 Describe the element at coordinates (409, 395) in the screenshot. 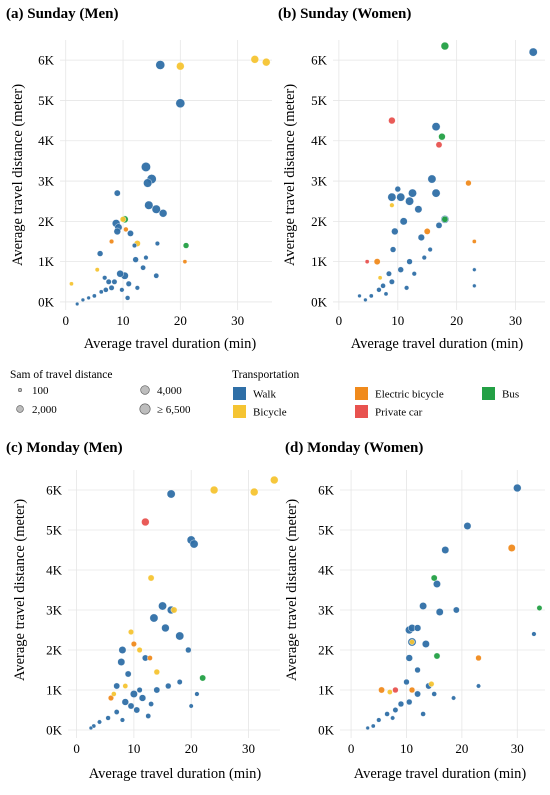

I see `legend-transport-label: Electric bicycle` at that location.